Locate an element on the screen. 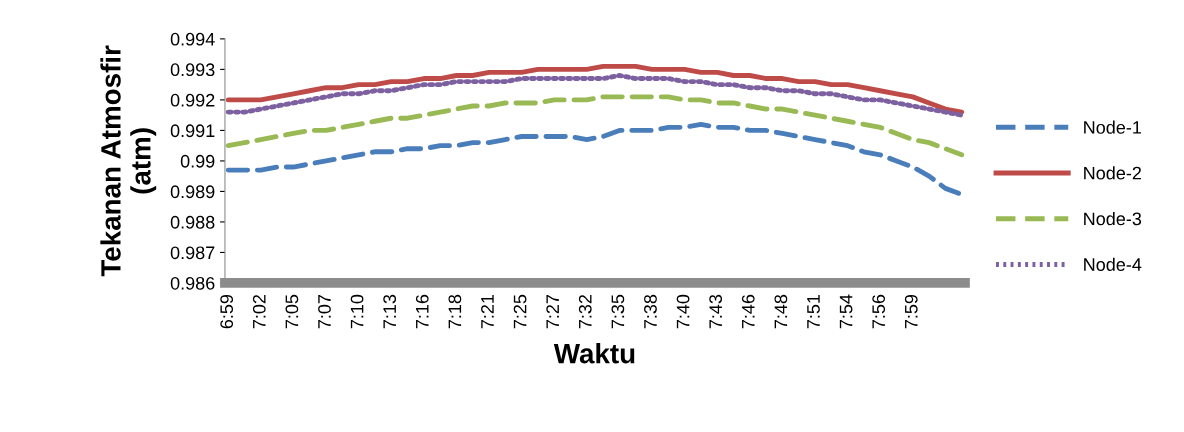 The width and height of the screenshot is (1184, 432). y-tick-label: 0.993 is located at coordinates (192, 70).